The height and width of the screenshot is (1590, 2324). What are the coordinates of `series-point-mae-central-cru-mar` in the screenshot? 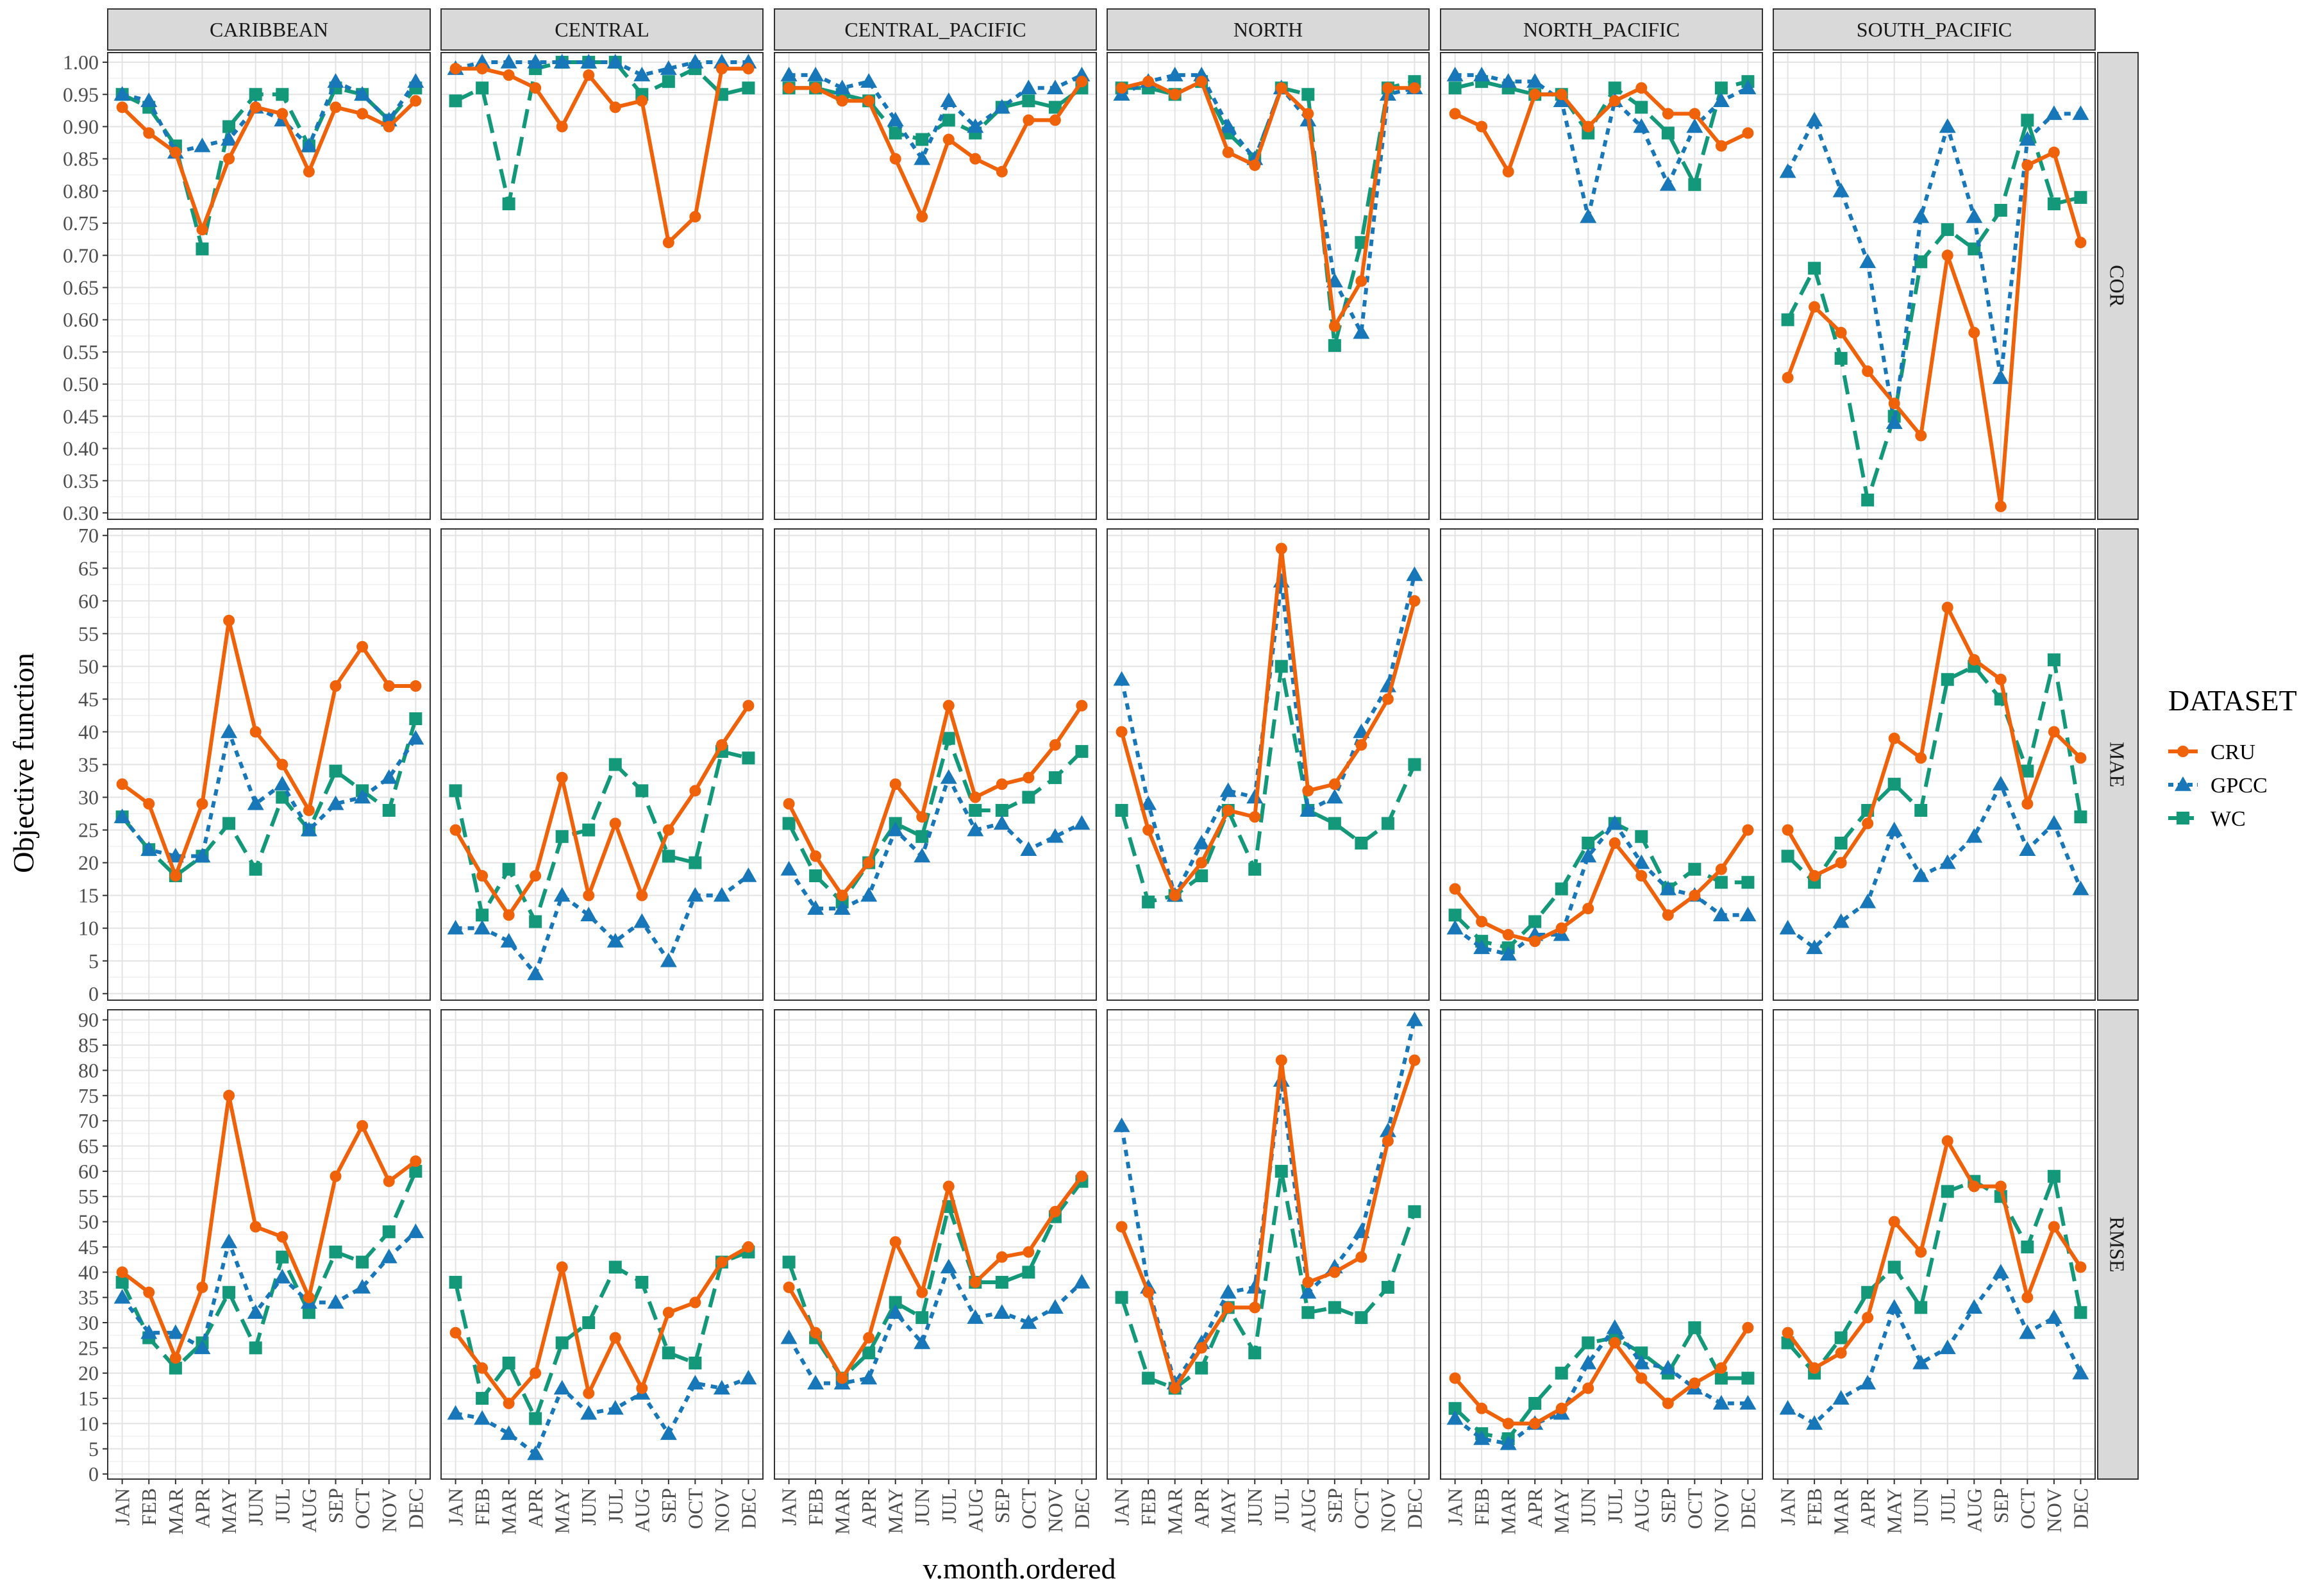 It's located at (509, 915).